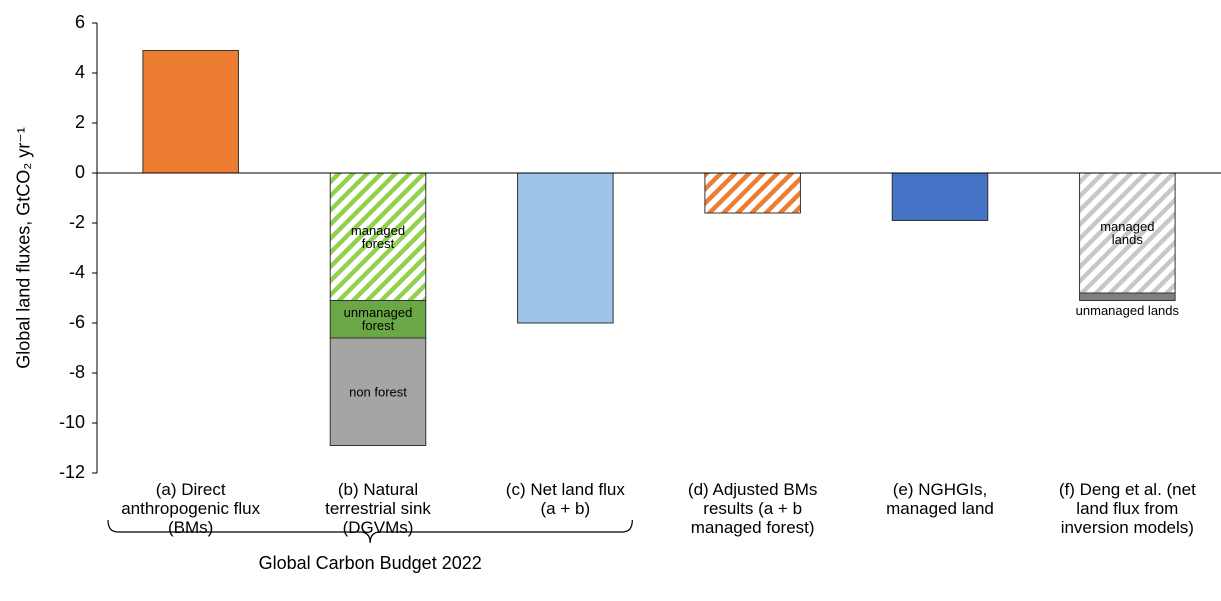 This screenshot has height=601, width=1221. I want to click on y-tick-label: 6, so click(80, 22).